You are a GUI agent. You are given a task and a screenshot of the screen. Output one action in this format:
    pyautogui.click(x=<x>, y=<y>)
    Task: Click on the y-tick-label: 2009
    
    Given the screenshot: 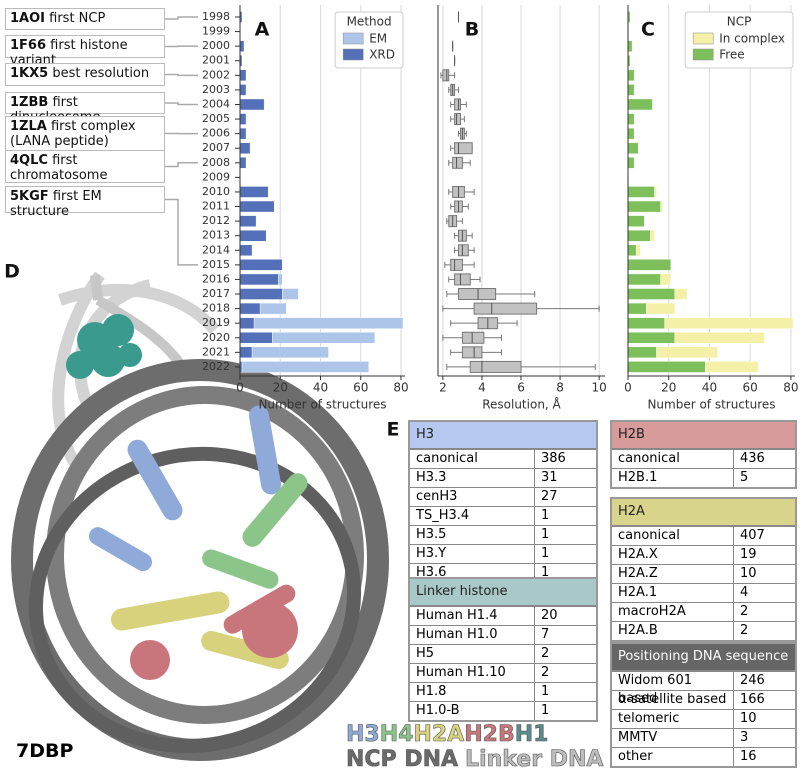 What is the action you would take?
    pyautogui.click(x=216, y=176)
    